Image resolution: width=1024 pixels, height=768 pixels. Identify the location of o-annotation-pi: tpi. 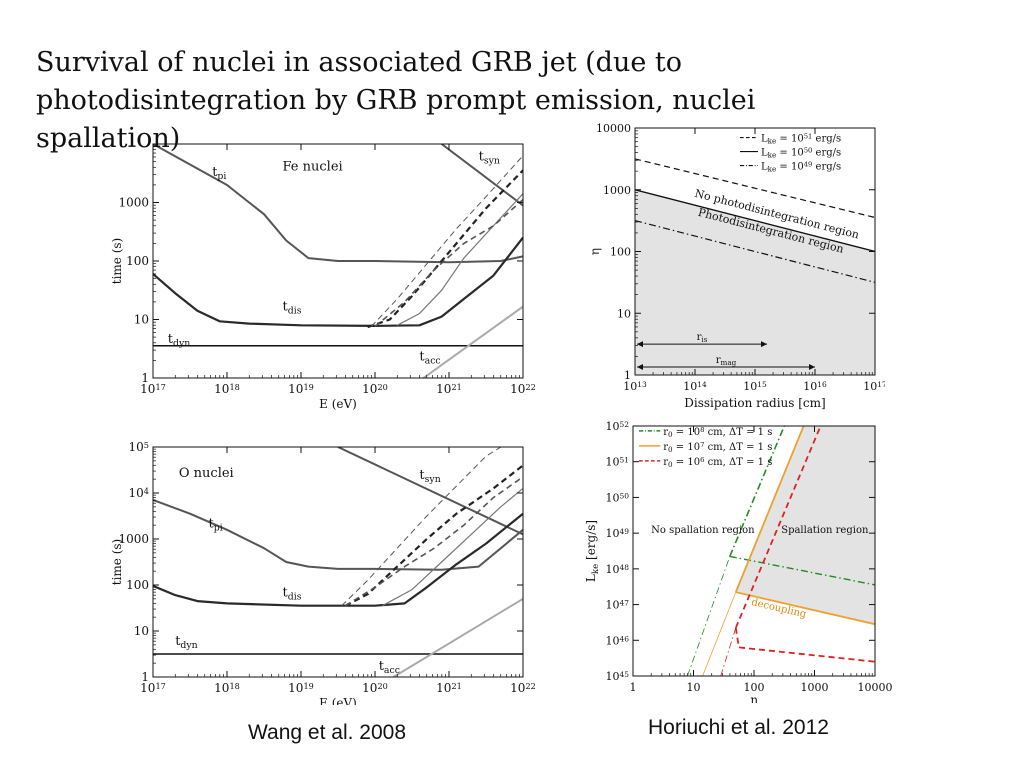
(216, 525).